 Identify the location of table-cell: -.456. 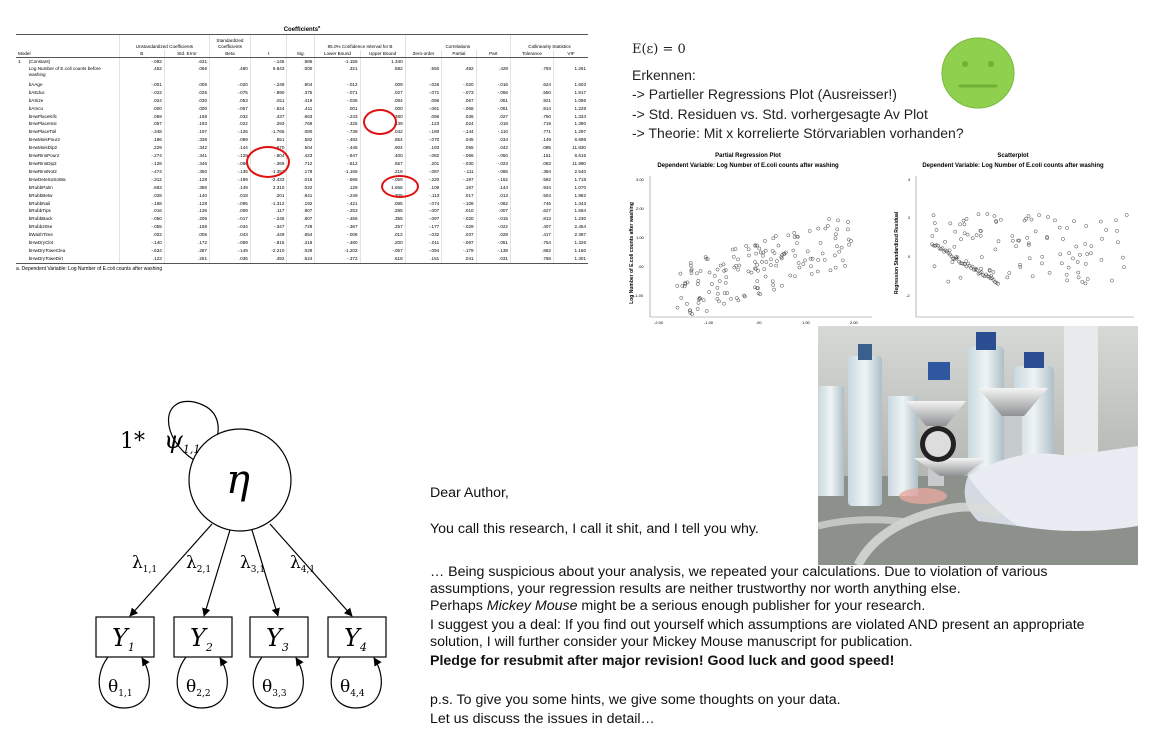
(337, 219).